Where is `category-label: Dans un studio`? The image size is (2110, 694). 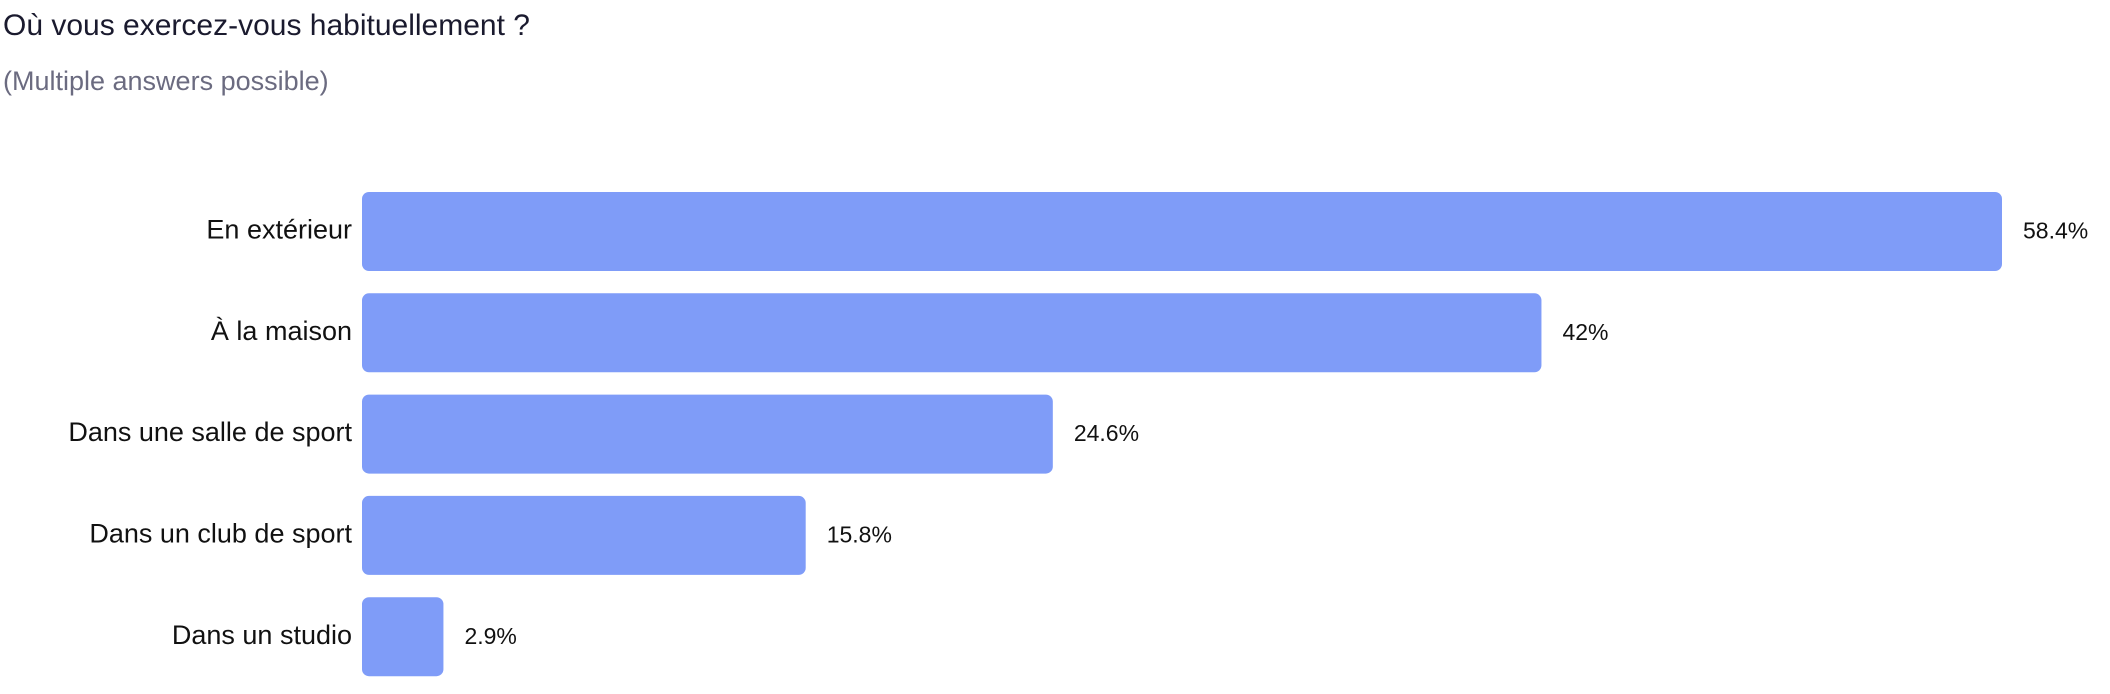 category-label: Dans un studio is located at coordinates (262, 635).